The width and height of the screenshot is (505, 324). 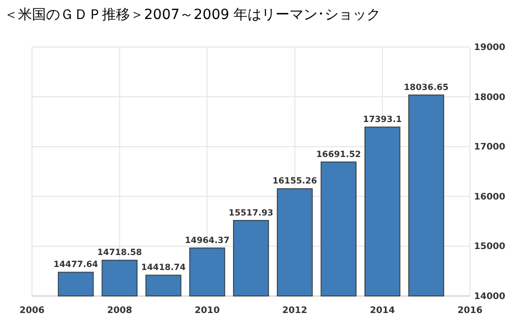 What do you see at coordinates (32, 311) in the screenshot?
I see `x-tick-label: 2006` at bounding box center [32, 311].